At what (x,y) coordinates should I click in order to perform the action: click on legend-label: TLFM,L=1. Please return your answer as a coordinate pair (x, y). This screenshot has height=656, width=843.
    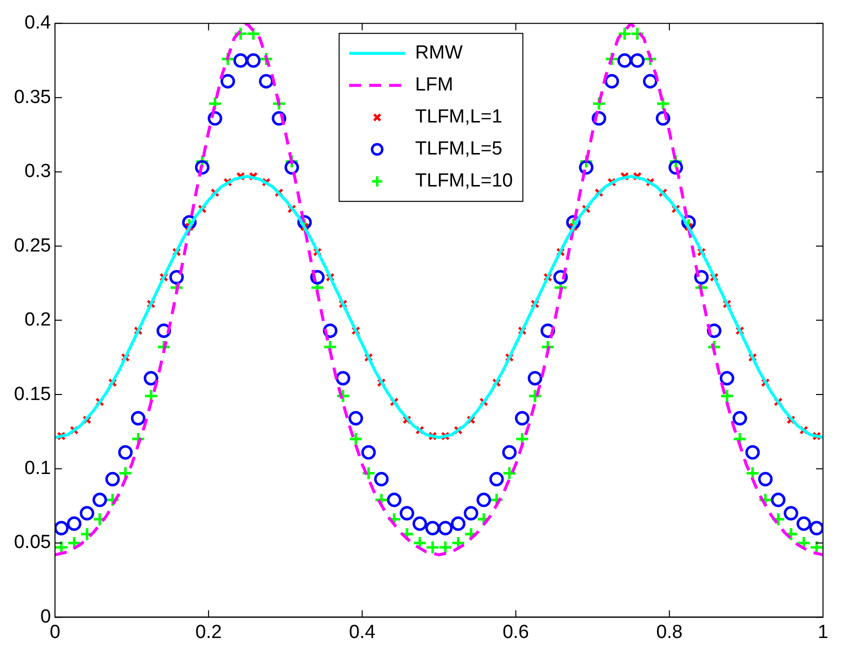
    Looking at the image, I should click on (458, 117).